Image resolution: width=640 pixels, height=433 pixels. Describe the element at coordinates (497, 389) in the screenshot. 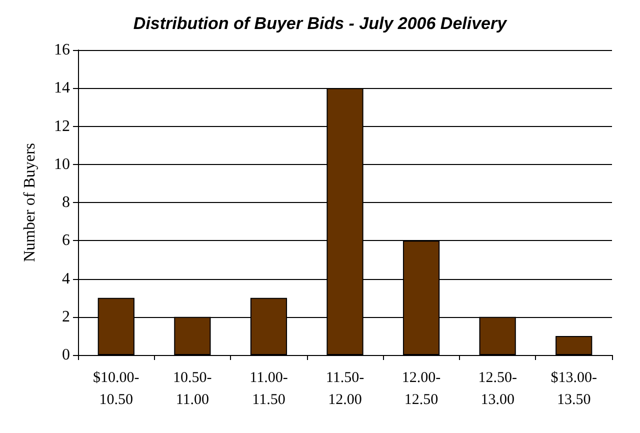

I see `x-tick-label: 12.50- 13.00` at that location.